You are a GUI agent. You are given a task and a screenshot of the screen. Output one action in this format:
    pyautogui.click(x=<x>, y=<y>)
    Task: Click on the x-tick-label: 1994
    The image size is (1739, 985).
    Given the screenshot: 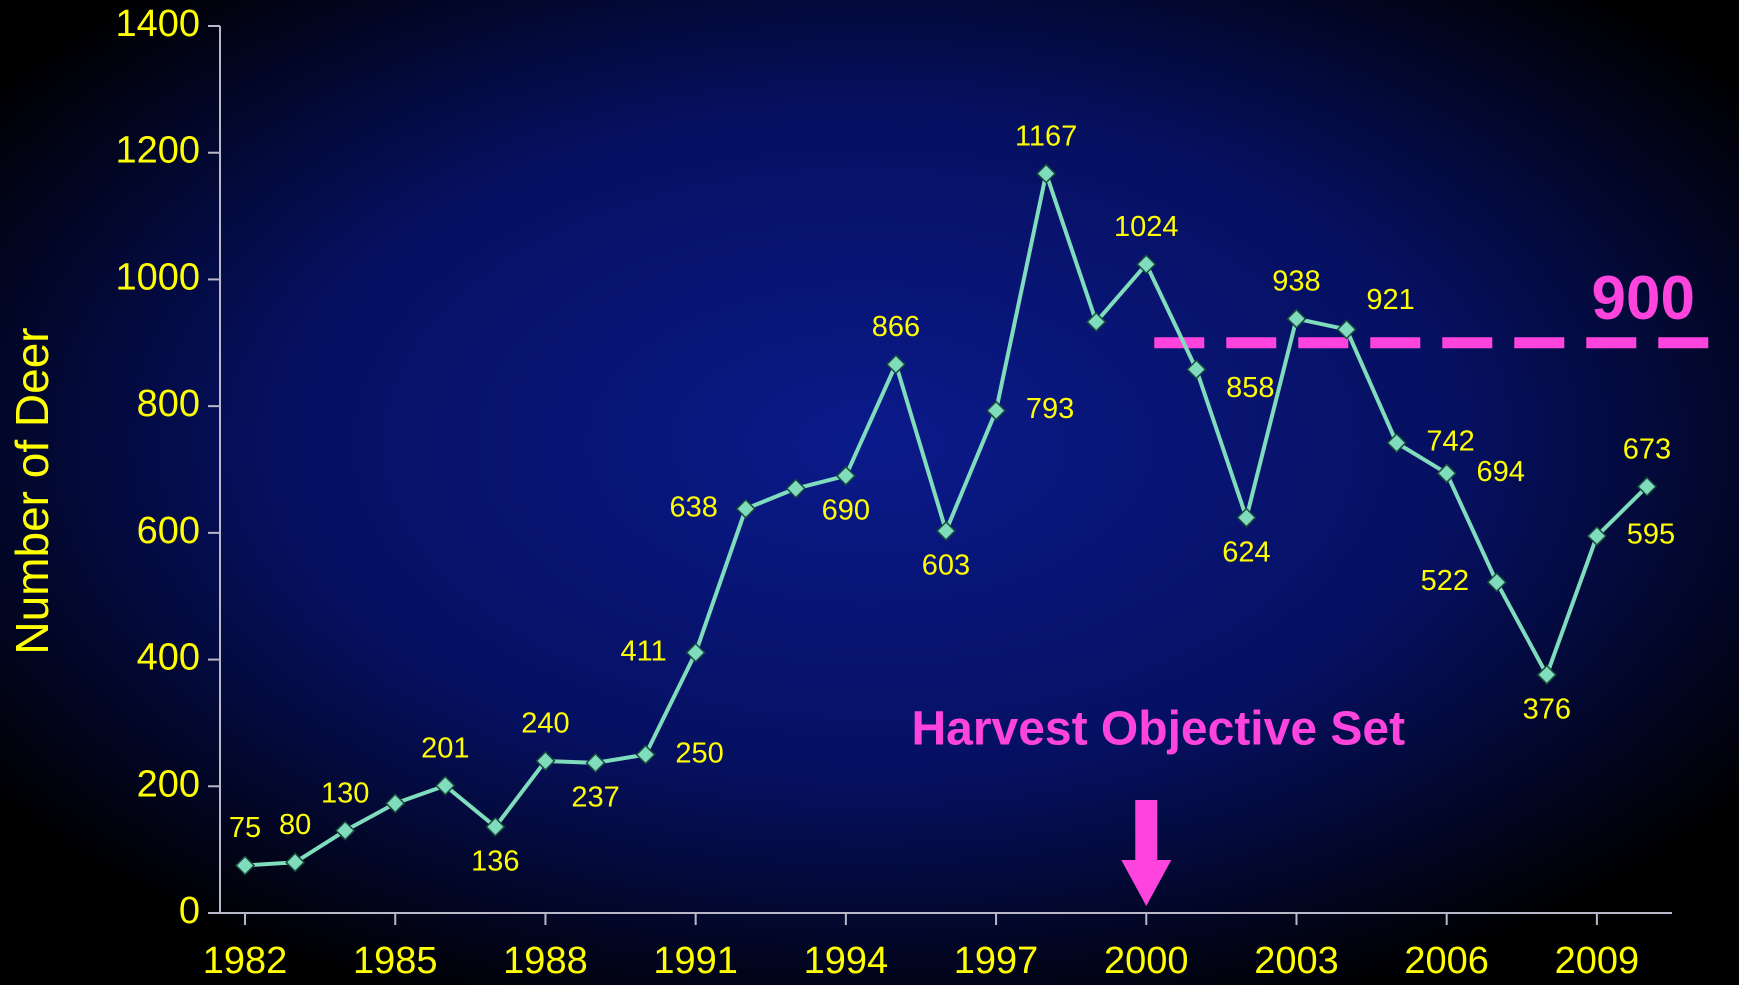 What is the action you would take?
    pyautogui.click(x=846, y=961)
    